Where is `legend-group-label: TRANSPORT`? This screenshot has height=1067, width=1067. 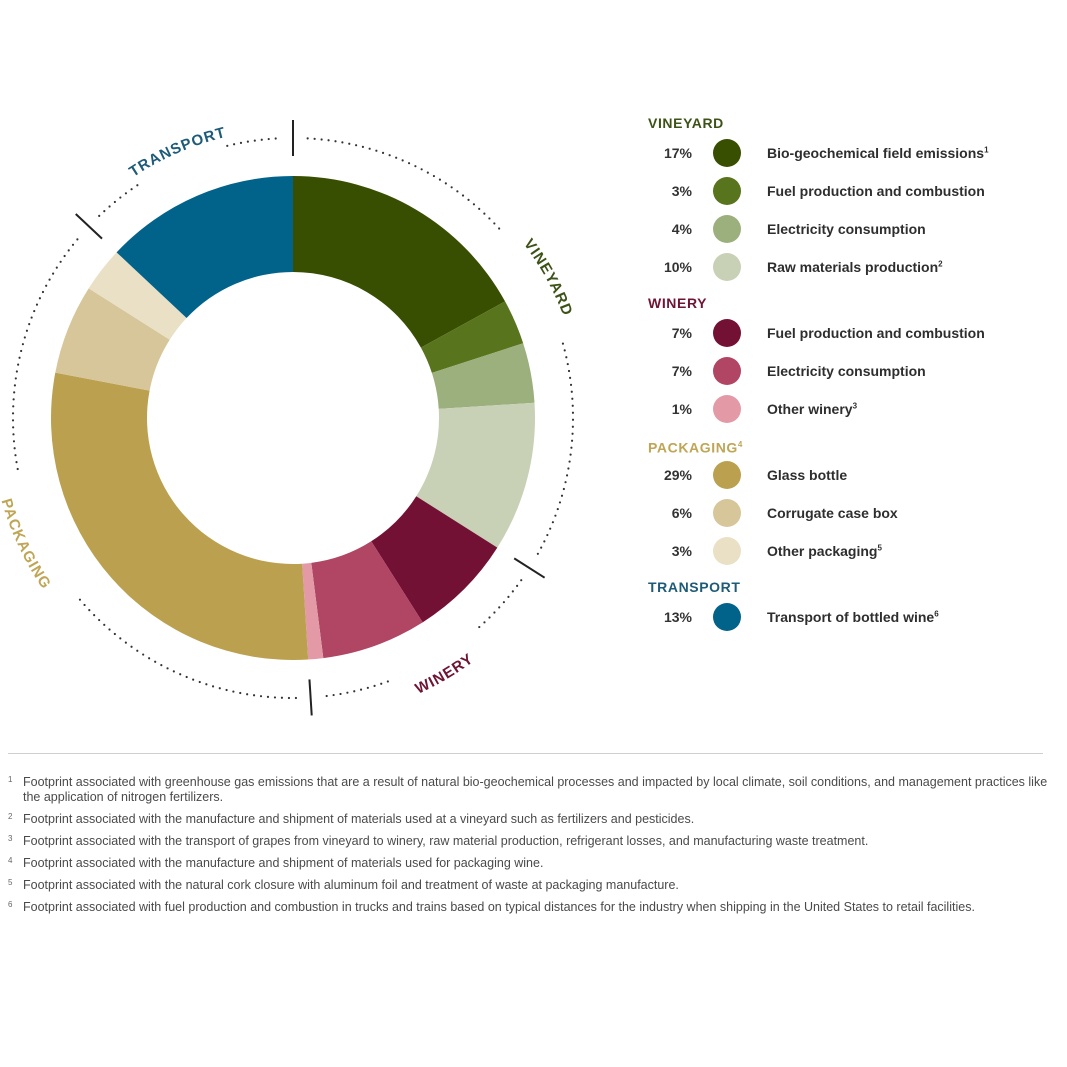 legend-group-label: TRANSPORT is located at coordinates (694, 587).